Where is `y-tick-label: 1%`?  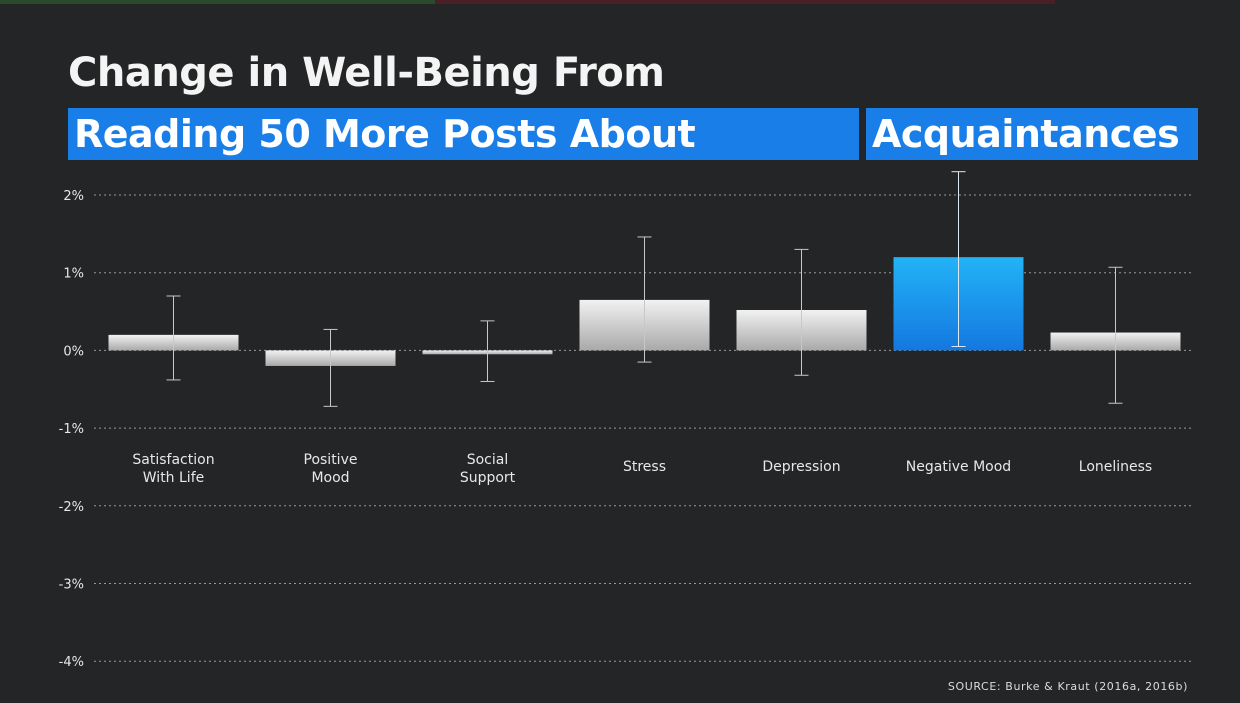 y-tick-label: 1% is located at coordinates (73, 274).